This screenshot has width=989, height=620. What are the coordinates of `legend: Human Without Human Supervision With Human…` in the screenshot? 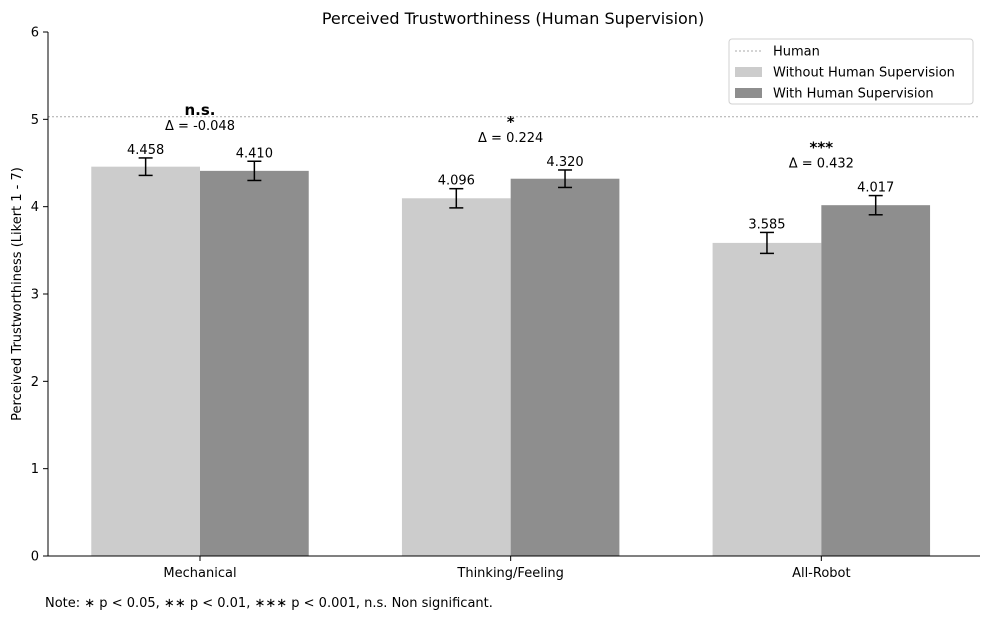 It's located at (851, 71).